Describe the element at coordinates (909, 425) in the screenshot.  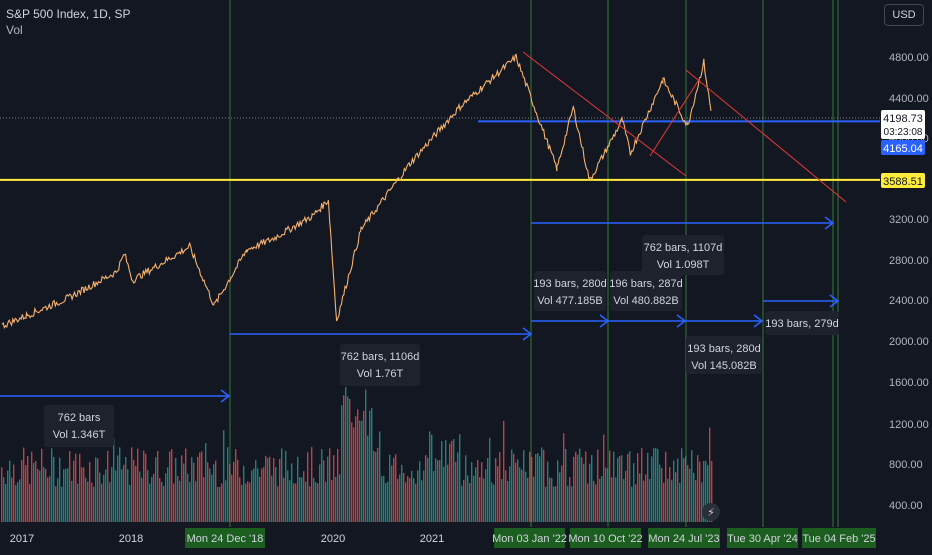
I see `price-axis-tick: 1200.00` at that location.